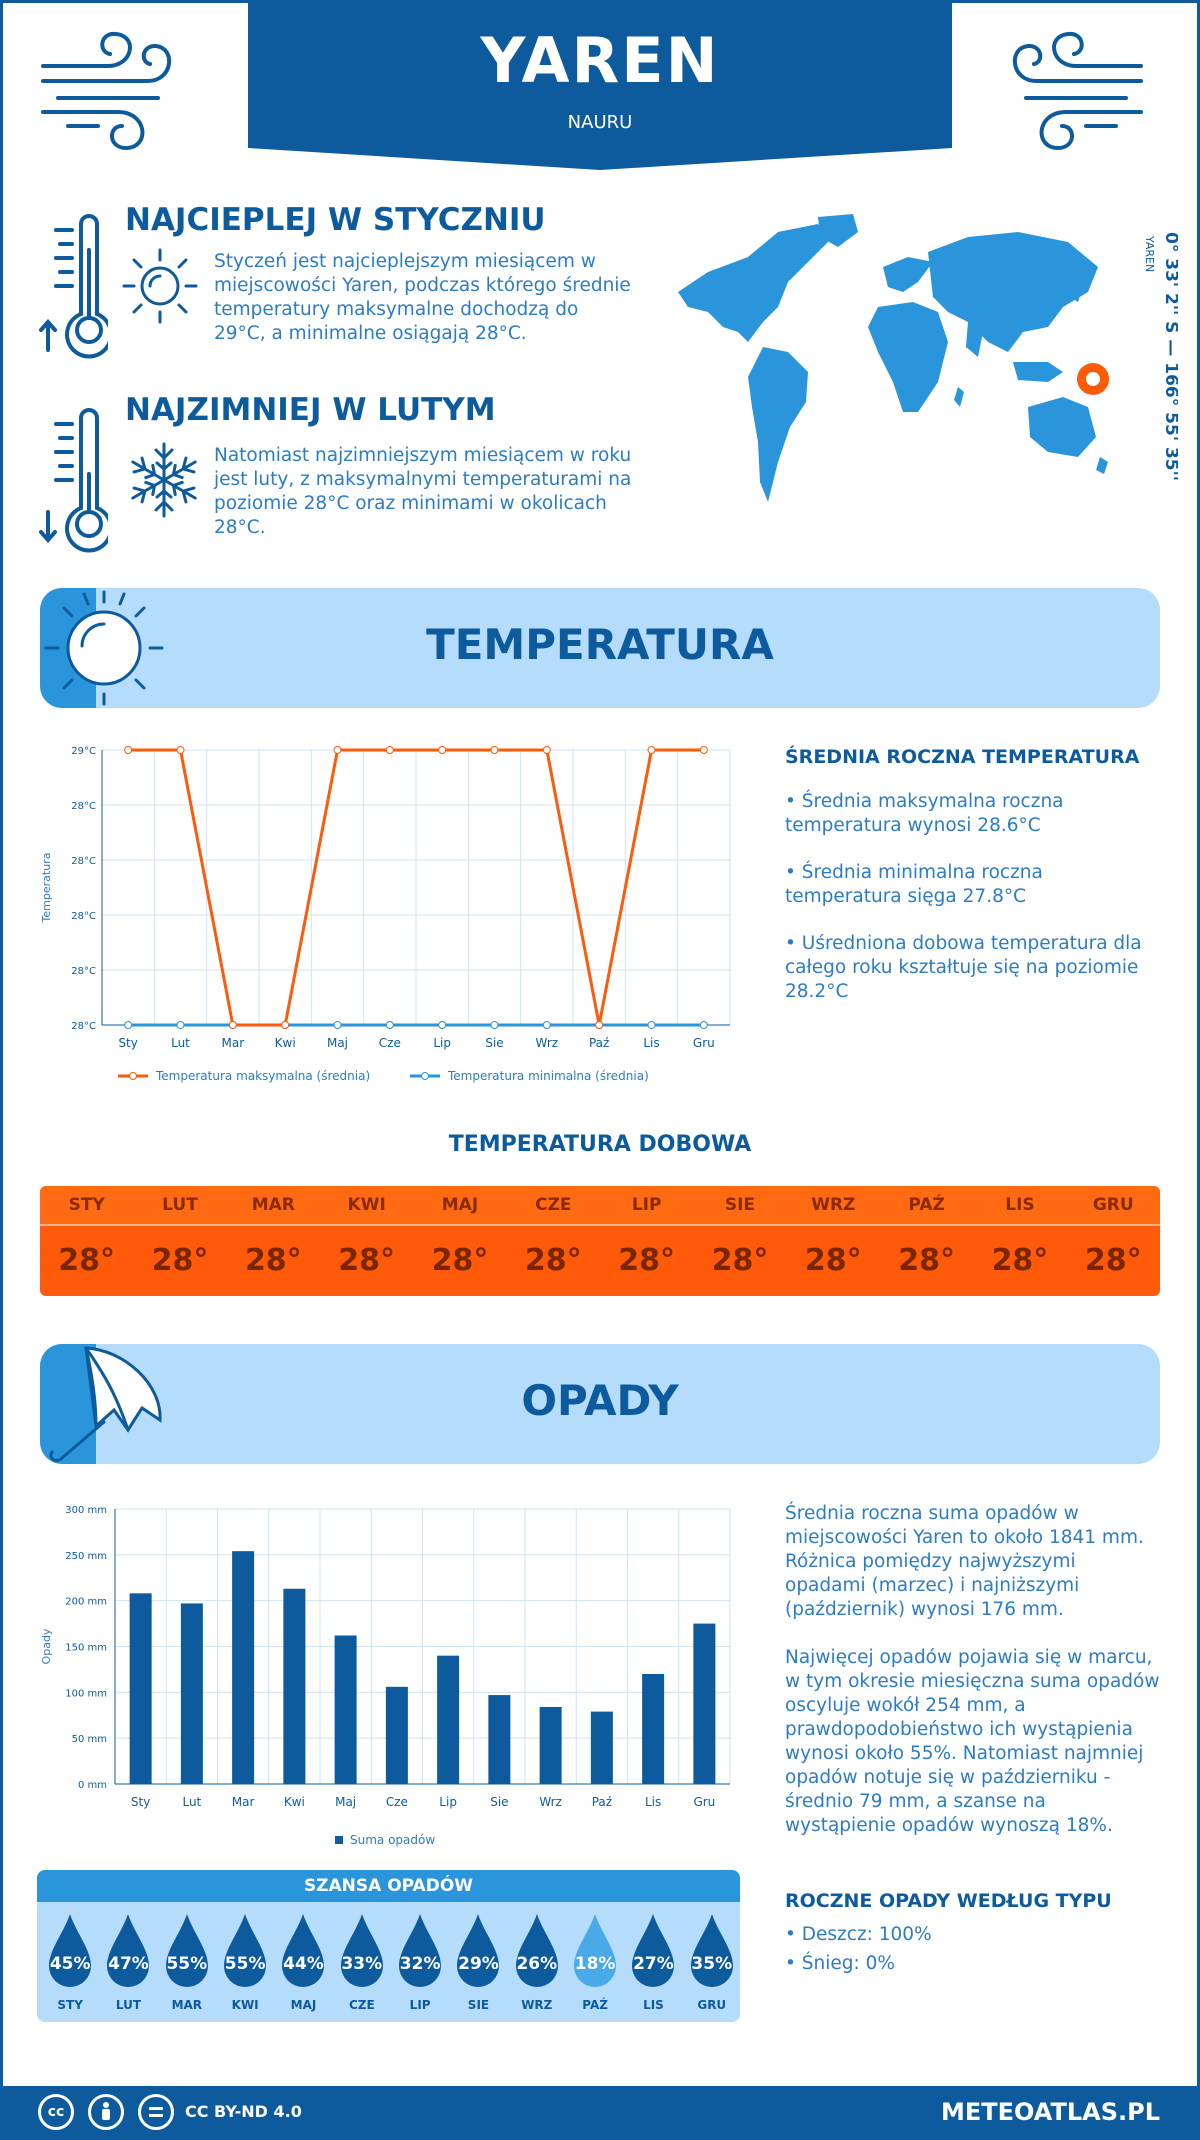 This screenshot has width=1200, height=2140. Describe the element at coordinates (893, 358) in the screenshot. I see `world-map` at that location.